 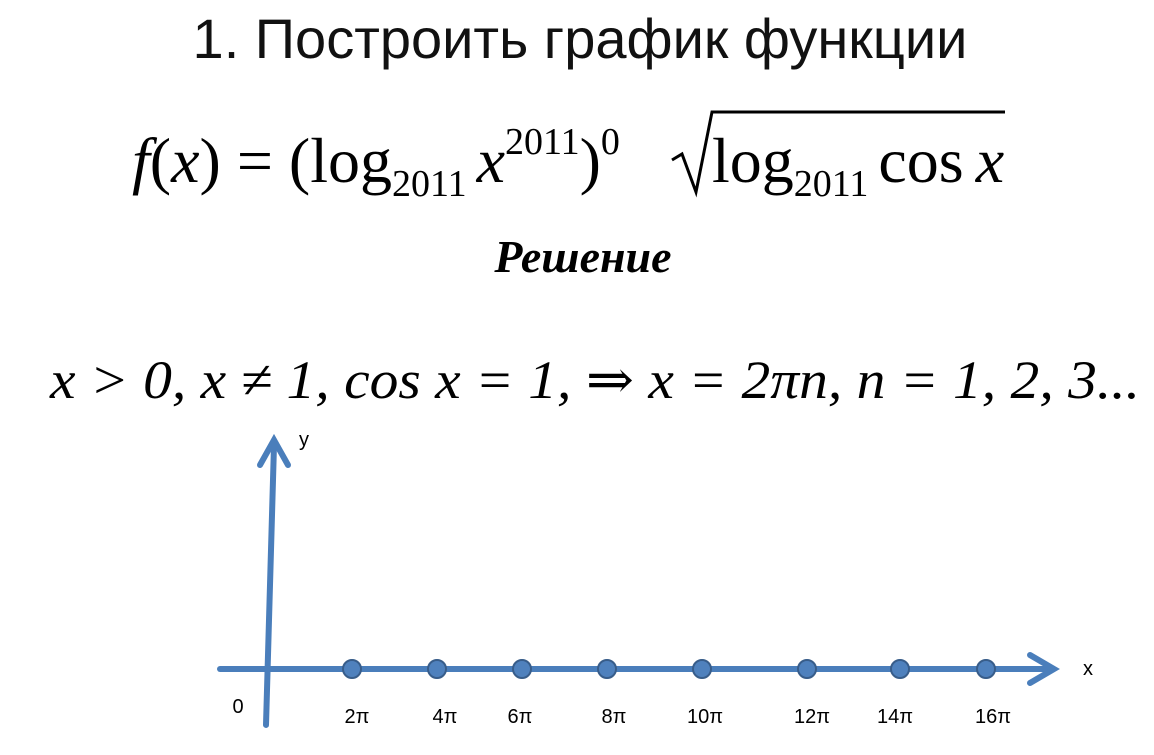 What do you see at coordinates (274, 450) in the screenshot?
I see `y-arrow` at bounding box center [274, 450].